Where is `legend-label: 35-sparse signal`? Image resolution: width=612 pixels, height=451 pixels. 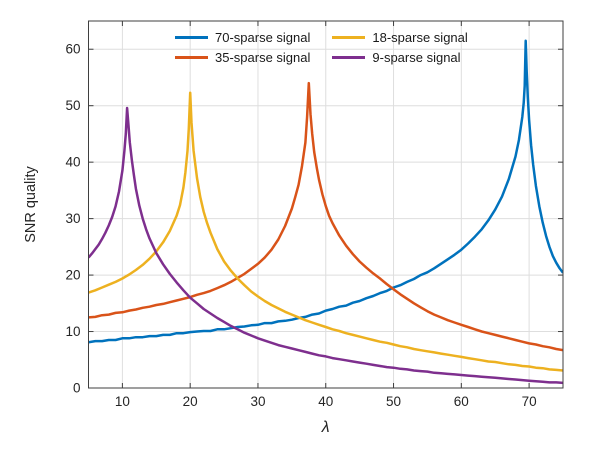 legend-label: 35-sparse signal is located at coordinates (263, 57).